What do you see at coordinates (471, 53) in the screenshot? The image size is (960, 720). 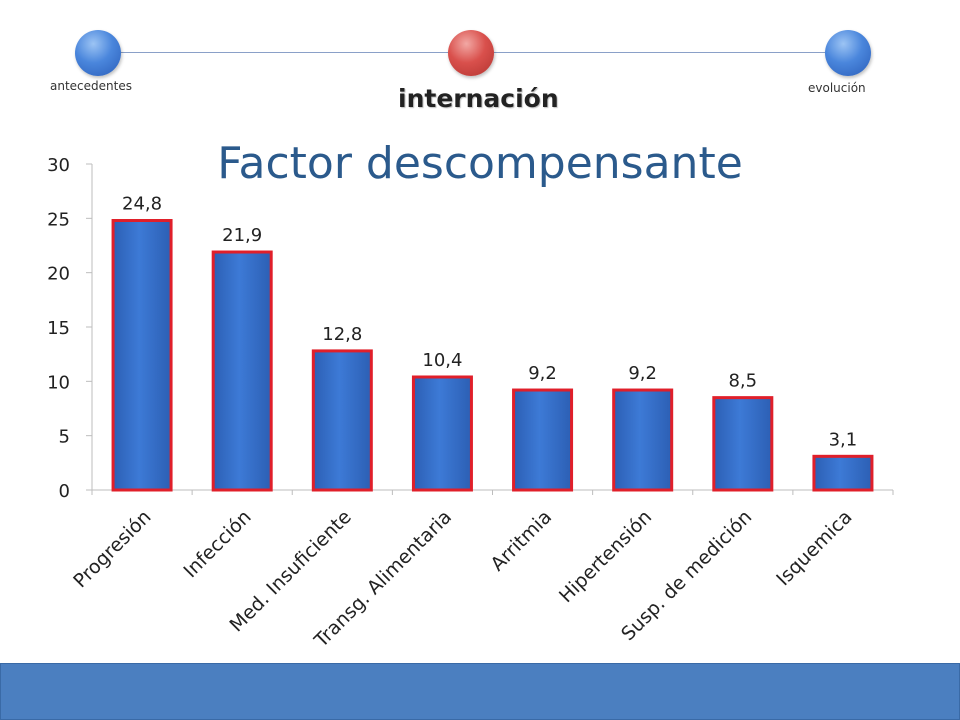 I see `timeline-step-internacion` at bounding box center [471, 53].